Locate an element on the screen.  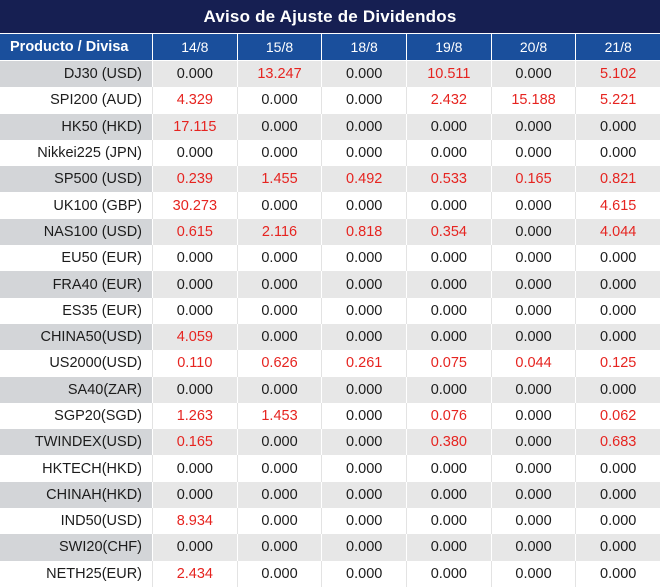
dividend-value: 0.125 is located at coordinates (617, 363).